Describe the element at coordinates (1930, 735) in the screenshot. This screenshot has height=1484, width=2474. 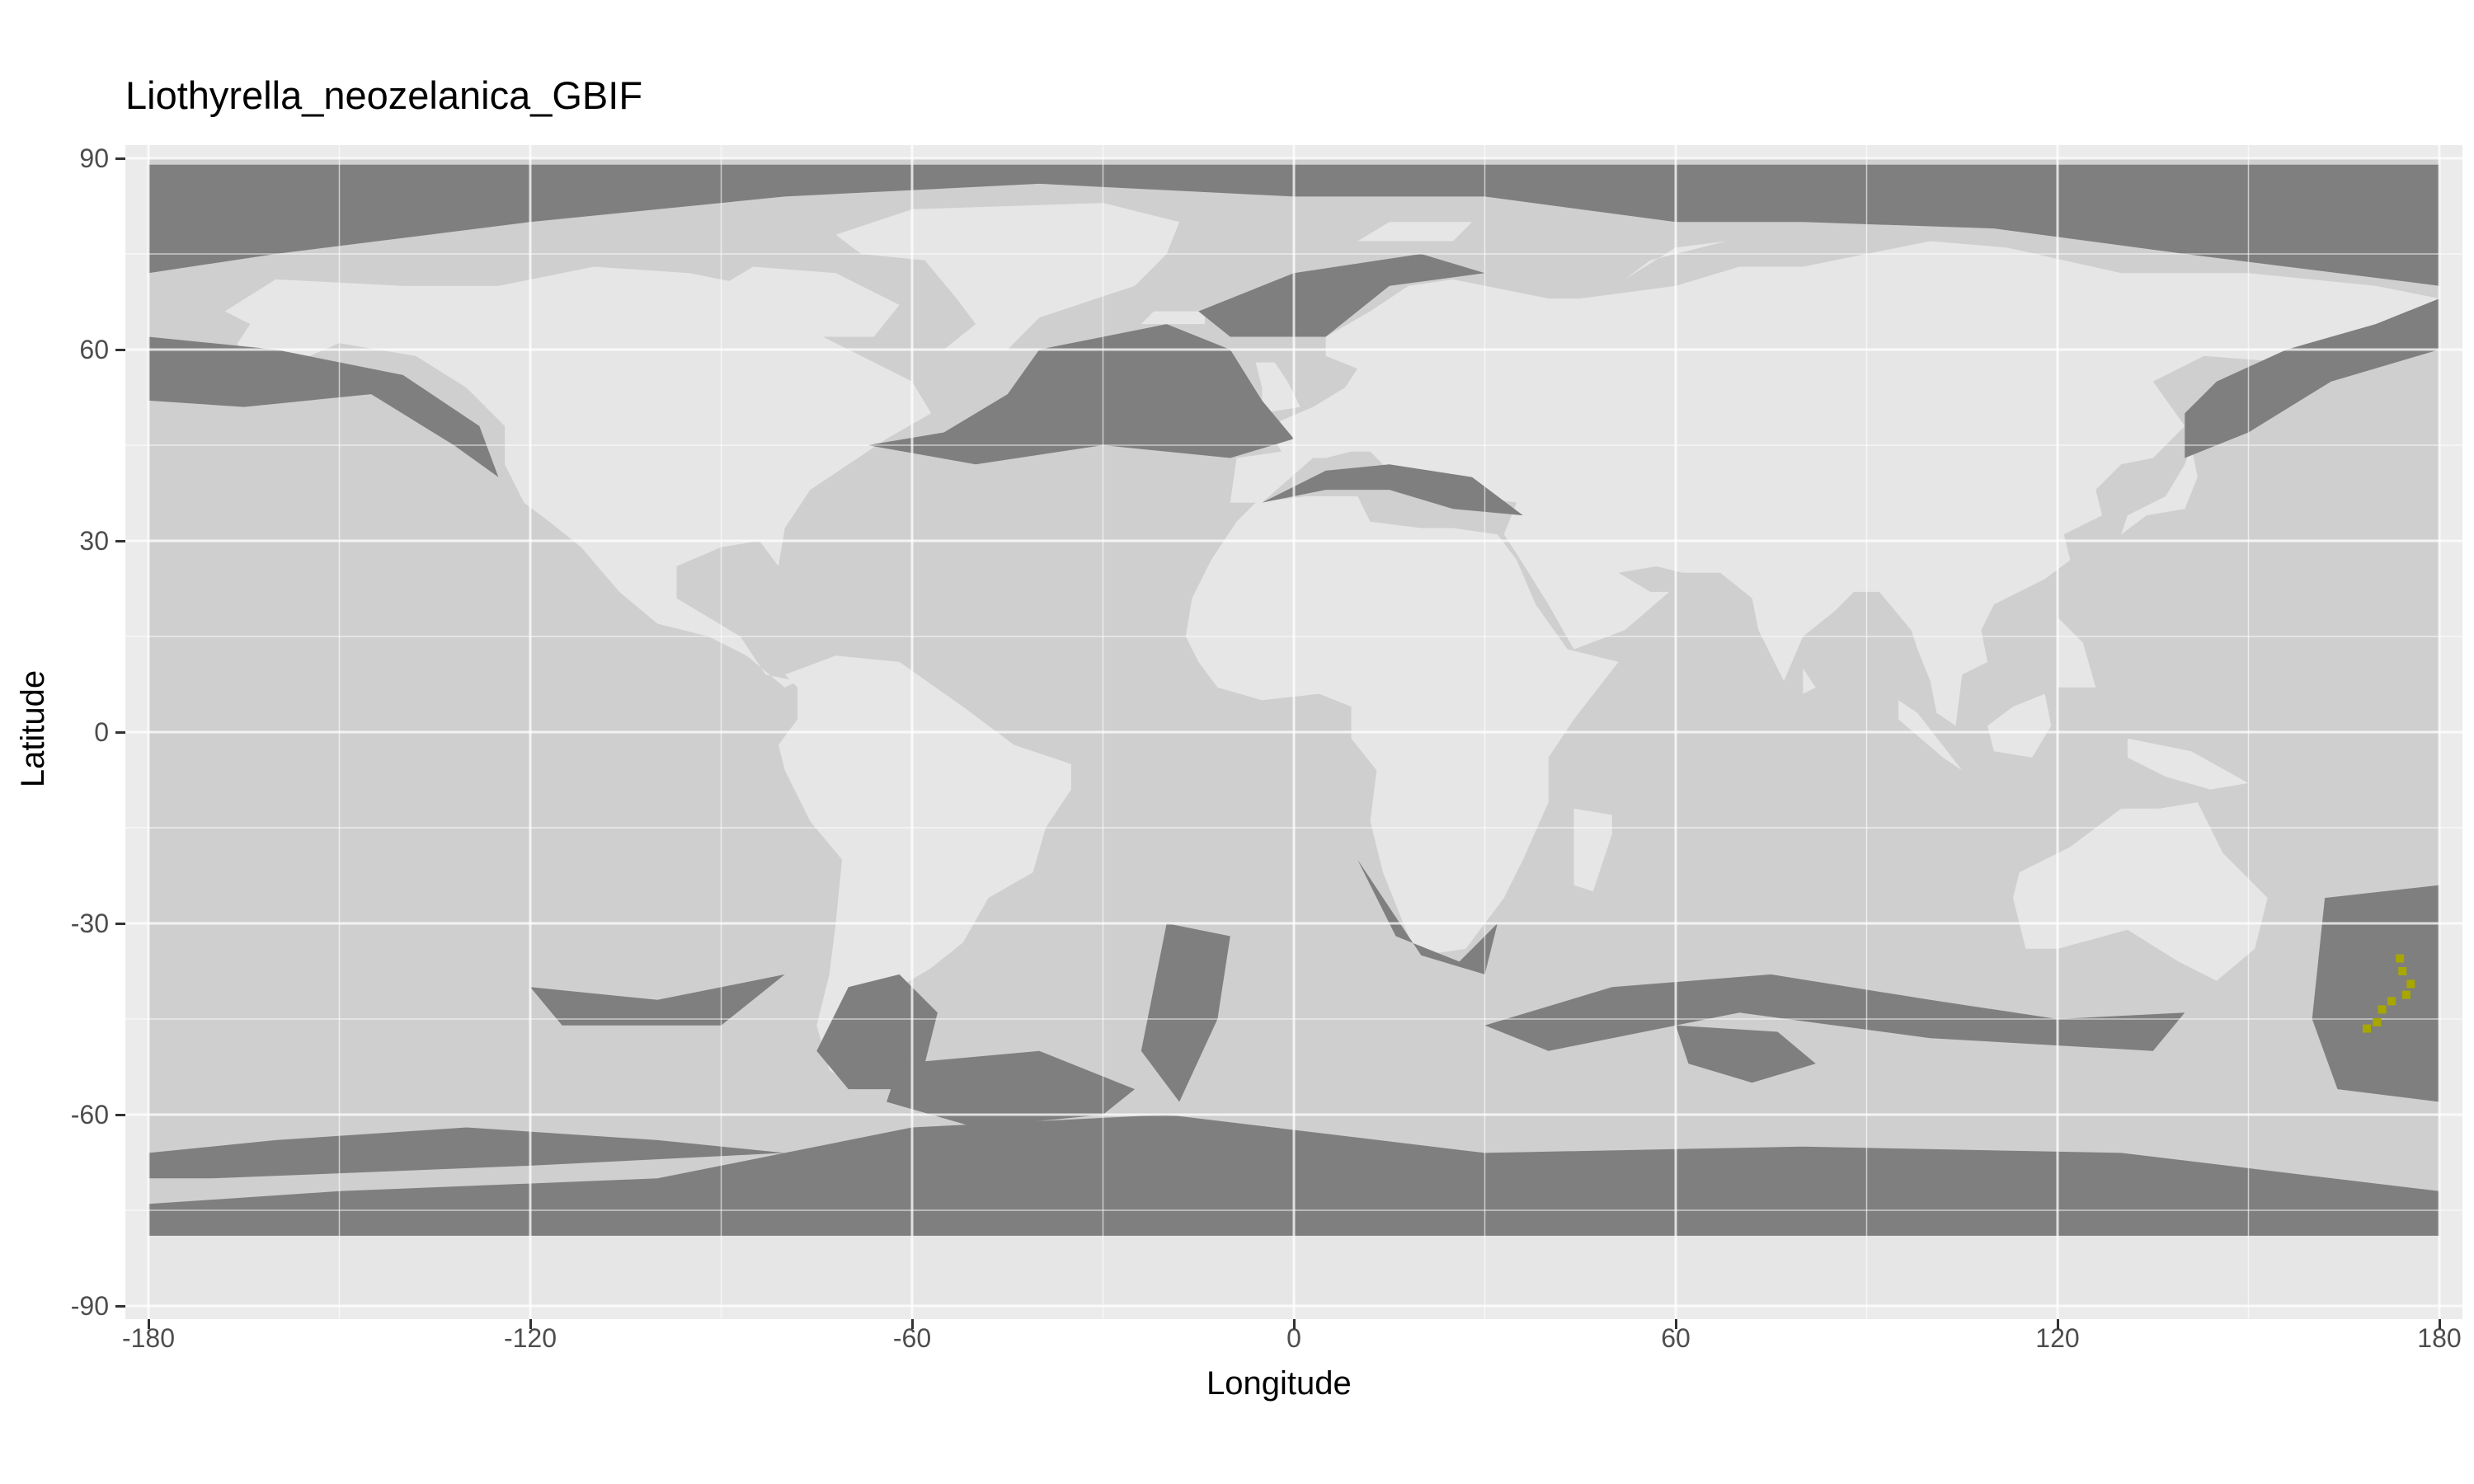
I see `sumatra-land` at that location.